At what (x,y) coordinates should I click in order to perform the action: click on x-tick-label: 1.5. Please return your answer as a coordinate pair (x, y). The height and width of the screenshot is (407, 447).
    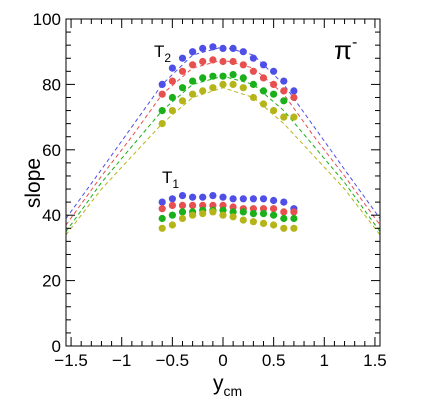
    Looking at the image, I should click on (375, 360).